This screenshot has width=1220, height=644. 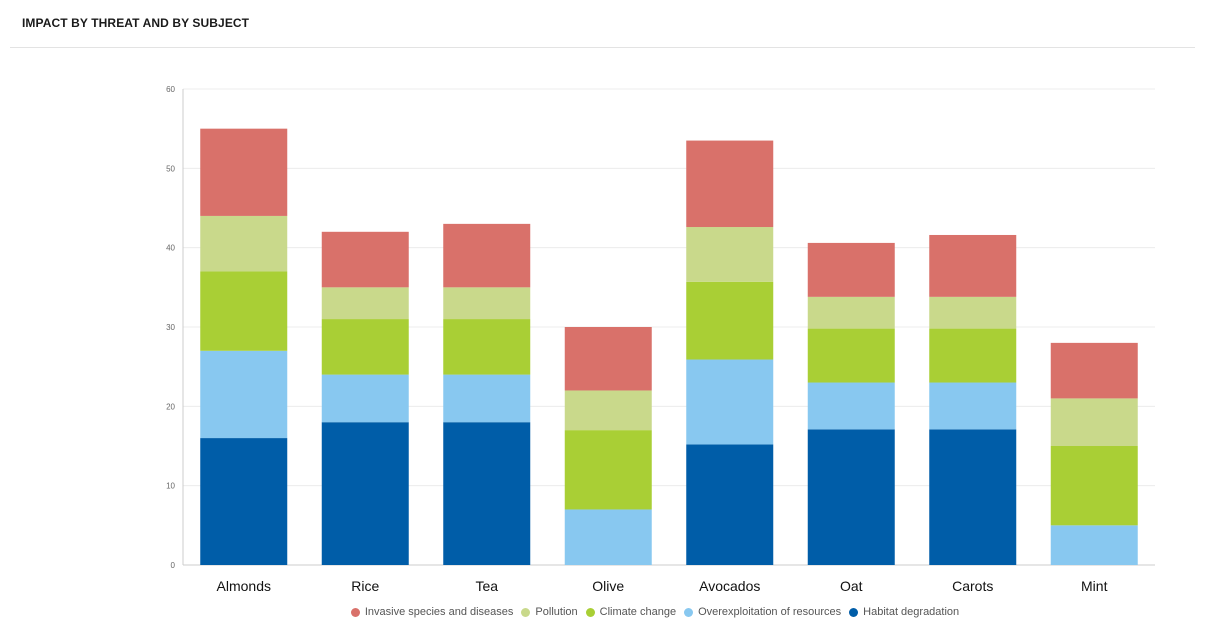 I want to click on legend-label: Climate change, so click(x=638, y=612).